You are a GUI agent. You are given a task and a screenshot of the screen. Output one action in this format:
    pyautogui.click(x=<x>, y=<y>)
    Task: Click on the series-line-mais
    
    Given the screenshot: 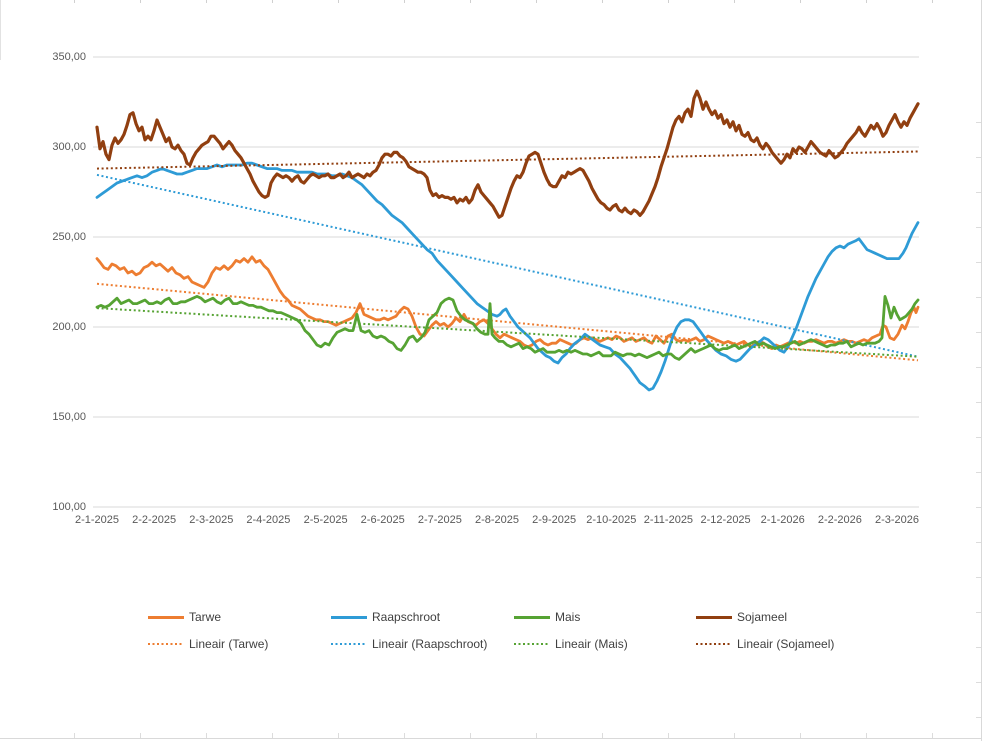 What is the action you would take?
    pyautogui.click(x=507, y=327)
    